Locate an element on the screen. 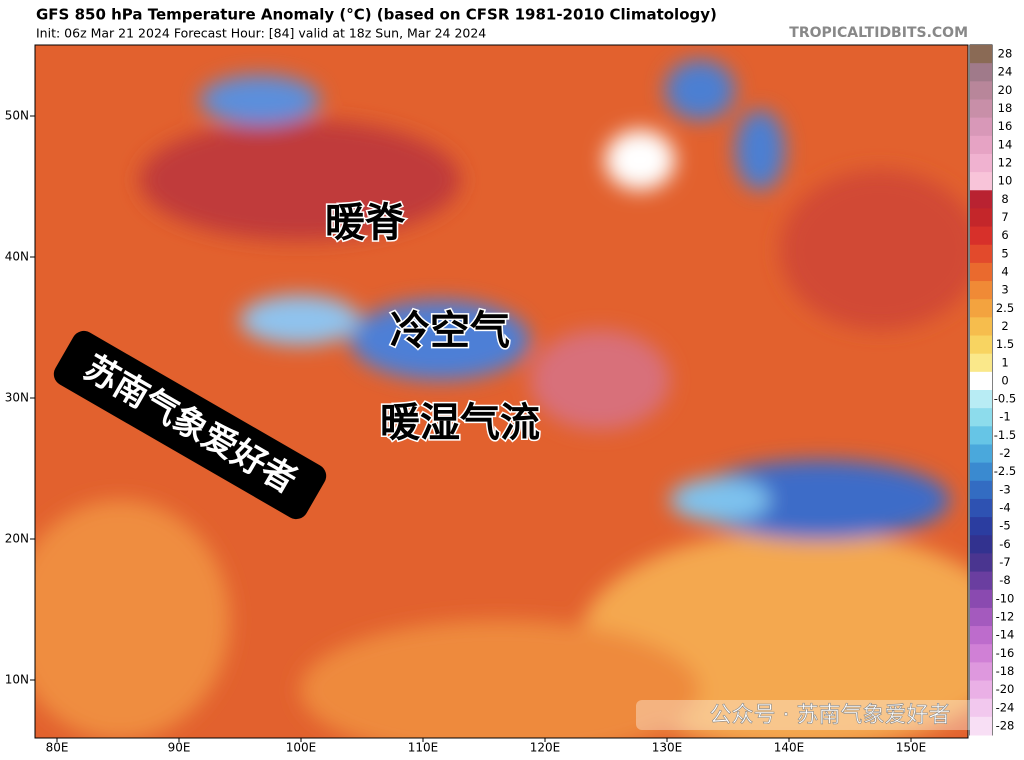 Image resolution: width=1024 pixels, height=760 pixels. colorbar-label: 3 is located at coordinates (1004, 290).